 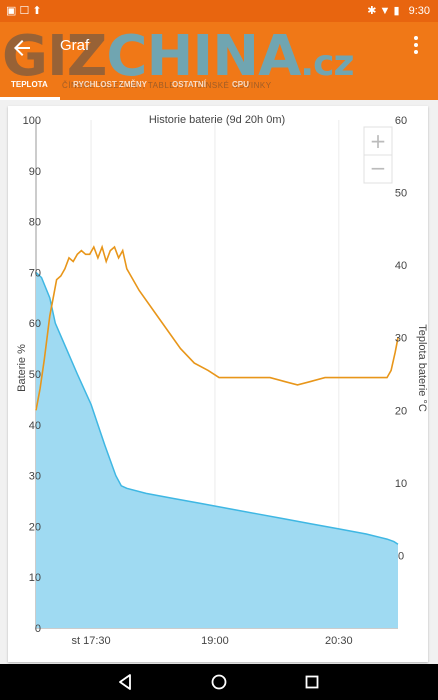 What do you see at coordinates (401, 411) in the screenshot?
I see `y-right-tick-label: 20` at bounding box center [401, 411].